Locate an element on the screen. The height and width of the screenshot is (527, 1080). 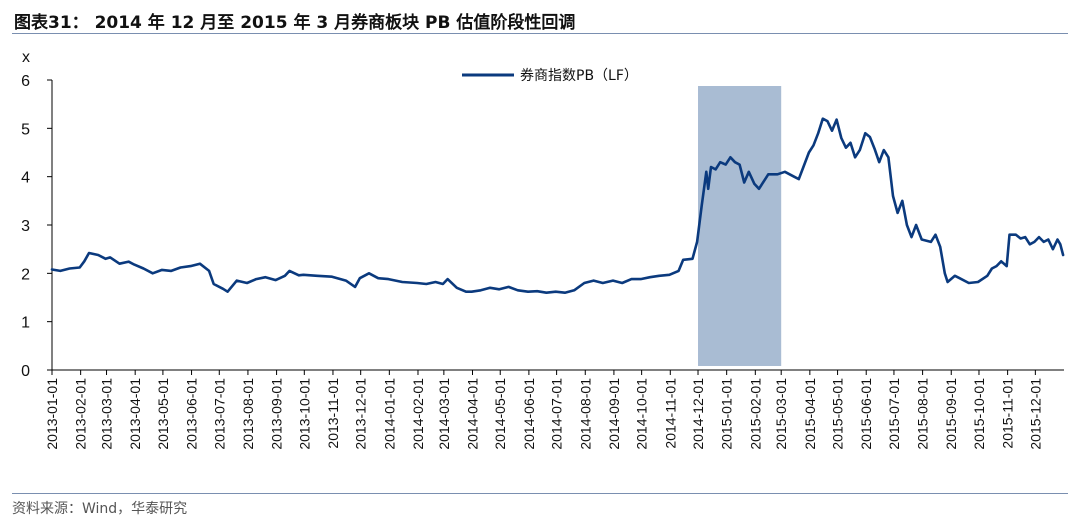
x-tick-label: 2013-10-01 is located at coordinates (304, 414).